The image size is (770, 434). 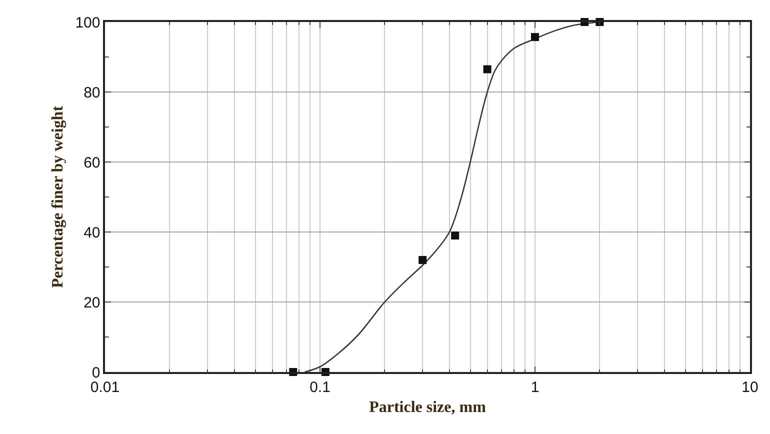 I want to click on x-tick-label: 10, so click(x=750, y=387).